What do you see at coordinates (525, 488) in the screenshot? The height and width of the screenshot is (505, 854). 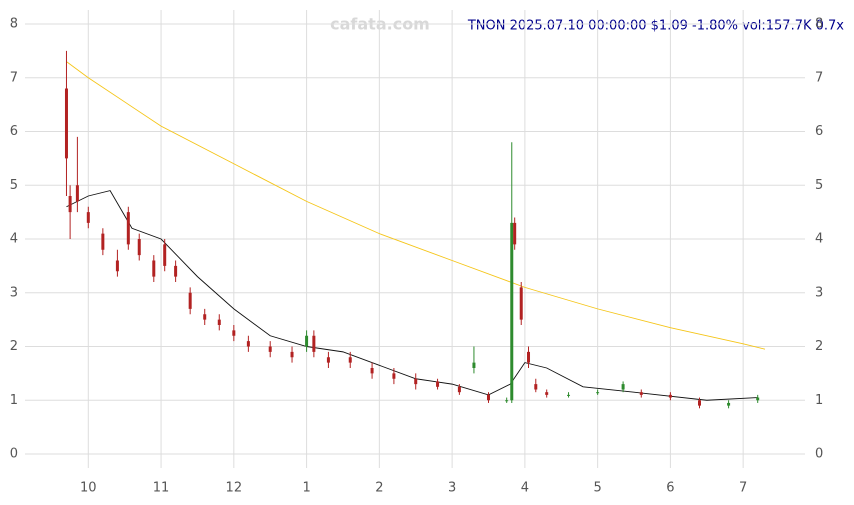 I see `x-tick-label: 4` at bounding box center [525, 488].